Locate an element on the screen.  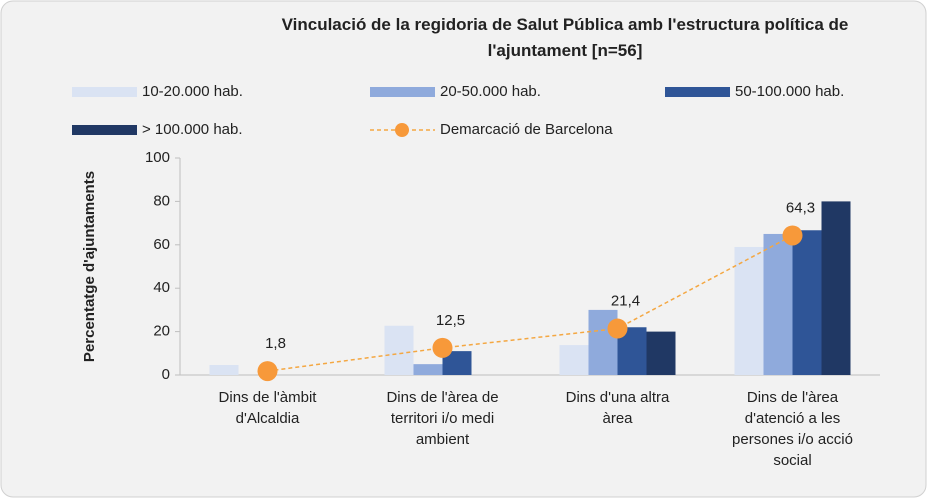
y-tick-label: 40 is located at coordinates (161, 287).